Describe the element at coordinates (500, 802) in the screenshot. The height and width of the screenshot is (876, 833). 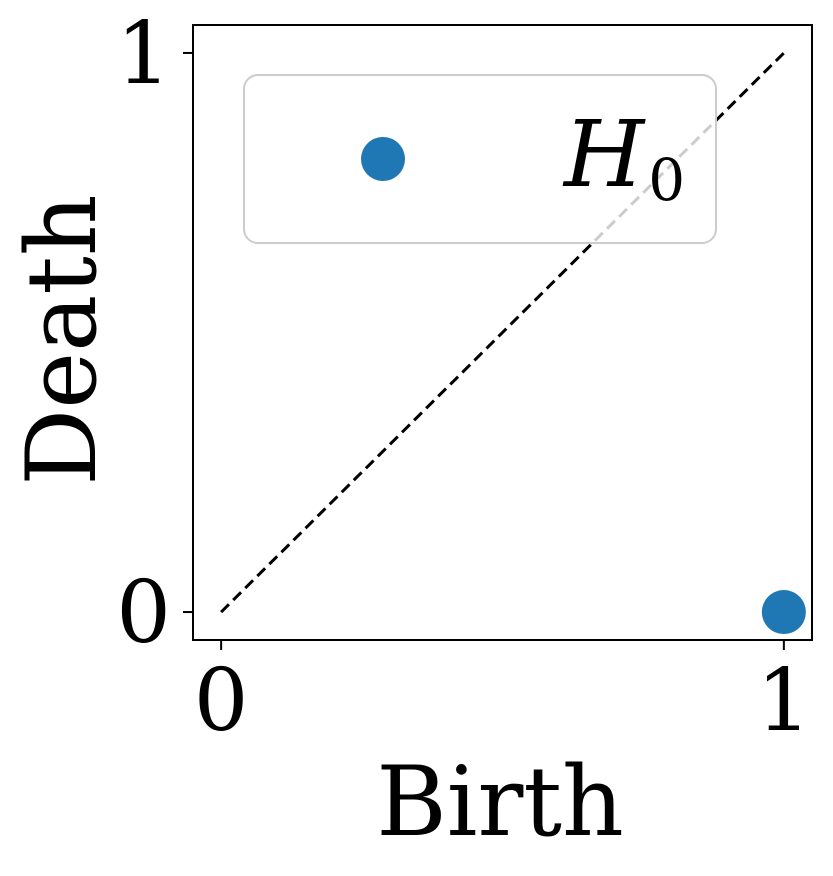
I see `x-axis-label: Birth` at that location.